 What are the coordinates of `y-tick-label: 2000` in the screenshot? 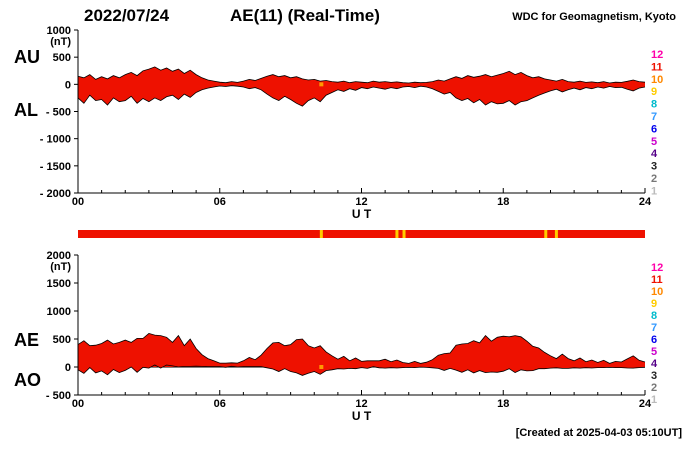 It's located at (59, 256).